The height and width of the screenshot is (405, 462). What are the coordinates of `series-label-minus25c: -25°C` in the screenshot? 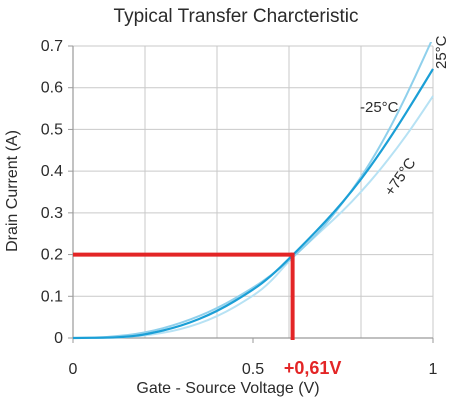 It's located at (379, 107).